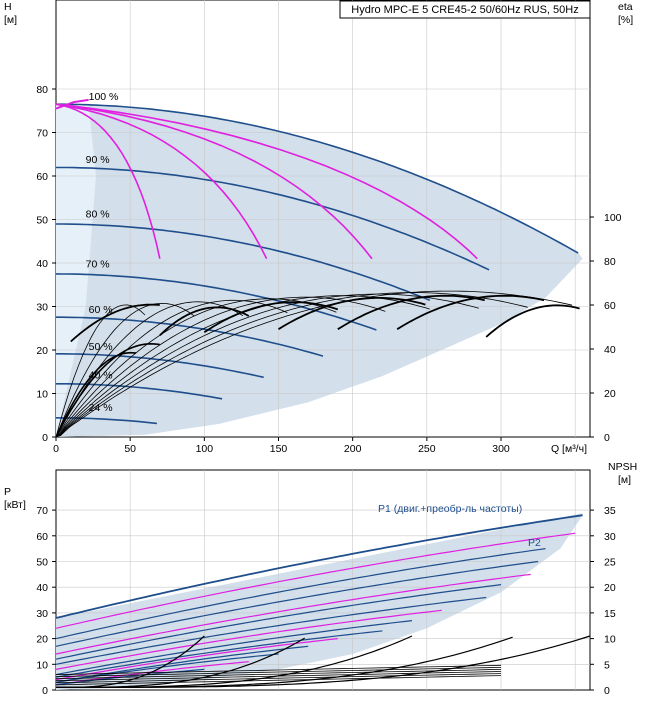 This screenshot has height=705, width=658. I want to click on x-tick-label: 50, so click(130, 449).